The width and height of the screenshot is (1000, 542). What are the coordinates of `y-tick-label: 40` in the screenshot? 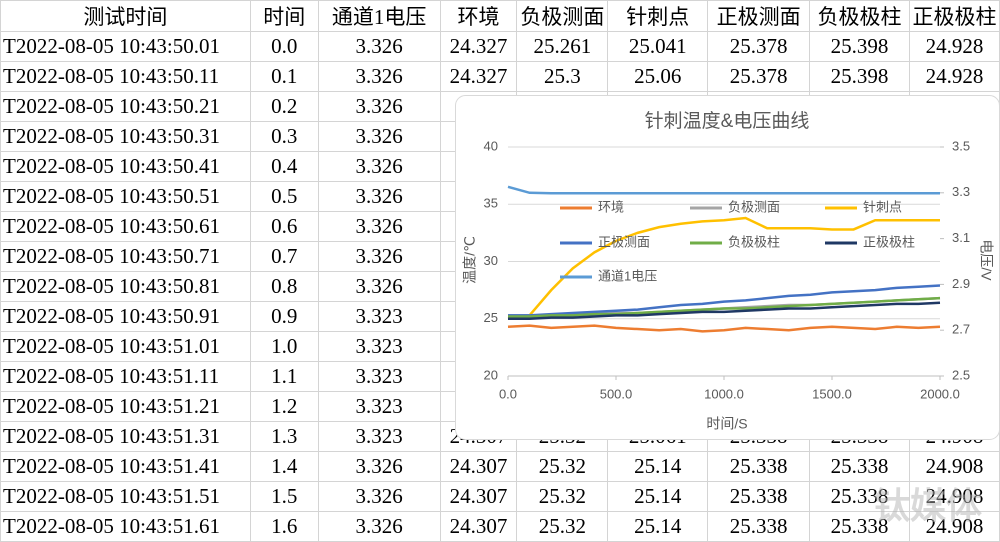 It's located at (491, 145).